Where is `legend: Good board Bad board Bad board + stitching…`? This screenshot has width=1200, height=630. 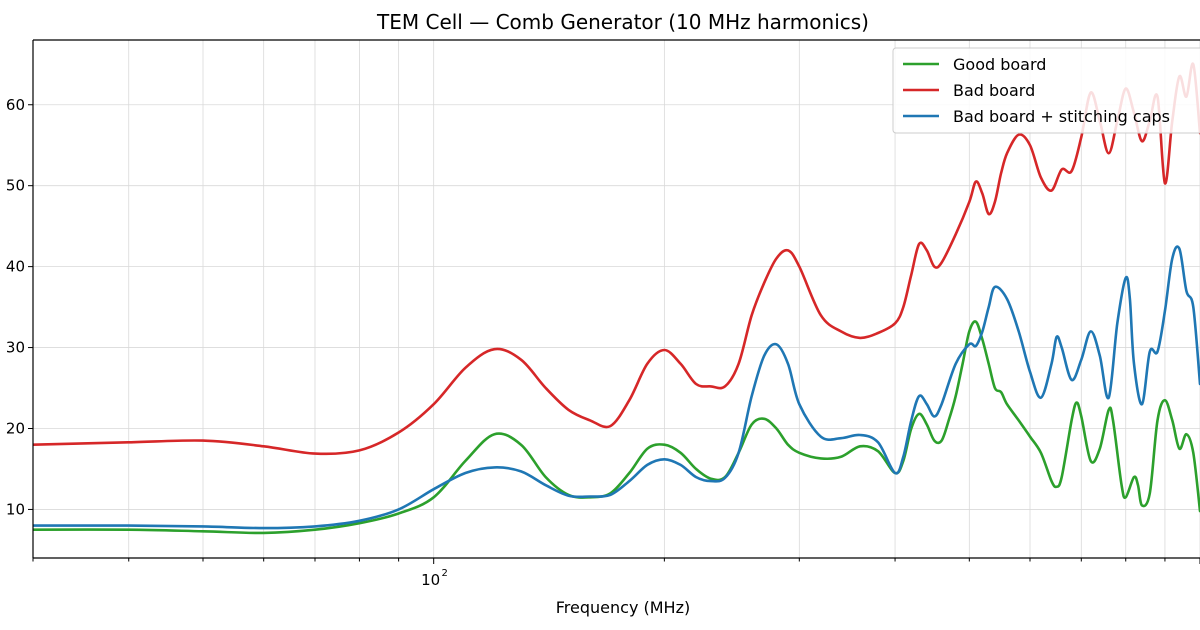
legend: Good board Bad board Bad board + stitching… is located at coordinates (1046, 90).